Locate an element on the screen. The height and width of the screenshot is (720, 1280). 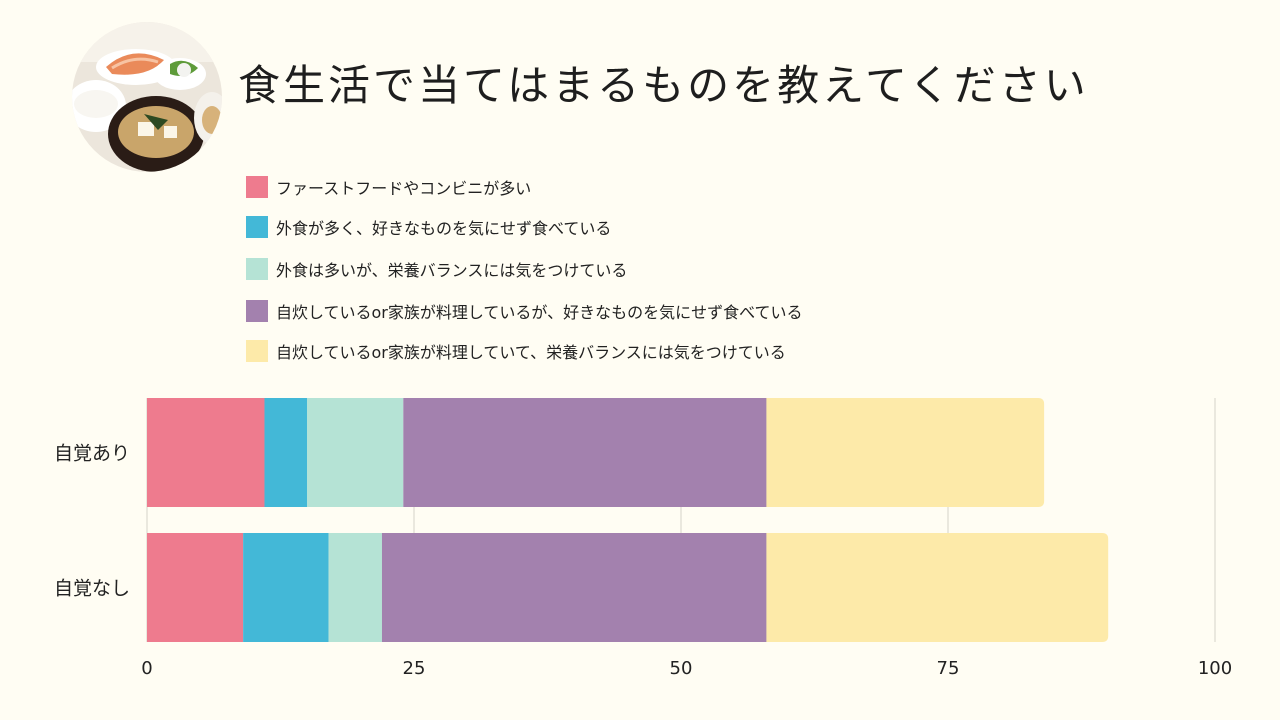
legend-label: 自炊しているor家族が料理しているが、好きなものを気にせず食べている is located at coordinates (539, 312).